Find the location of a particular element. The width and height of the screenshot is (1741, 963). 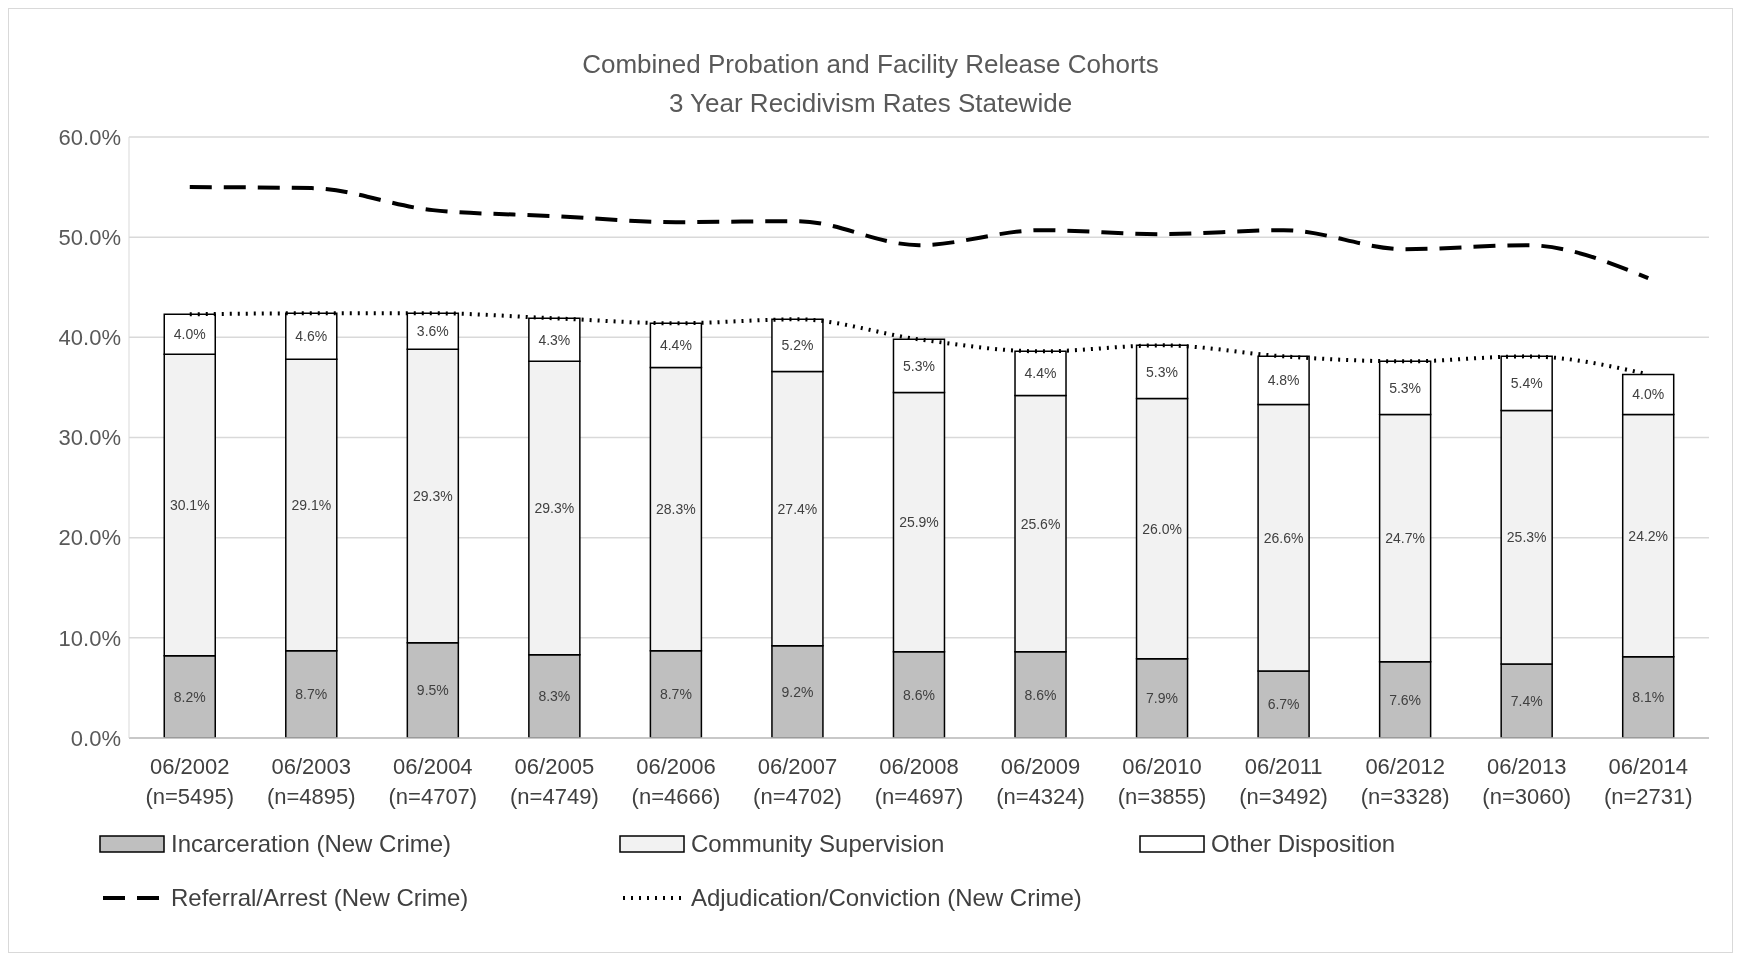

x-tick-label: 06/2005 (n=4749) is located at coordinates (554, 781).